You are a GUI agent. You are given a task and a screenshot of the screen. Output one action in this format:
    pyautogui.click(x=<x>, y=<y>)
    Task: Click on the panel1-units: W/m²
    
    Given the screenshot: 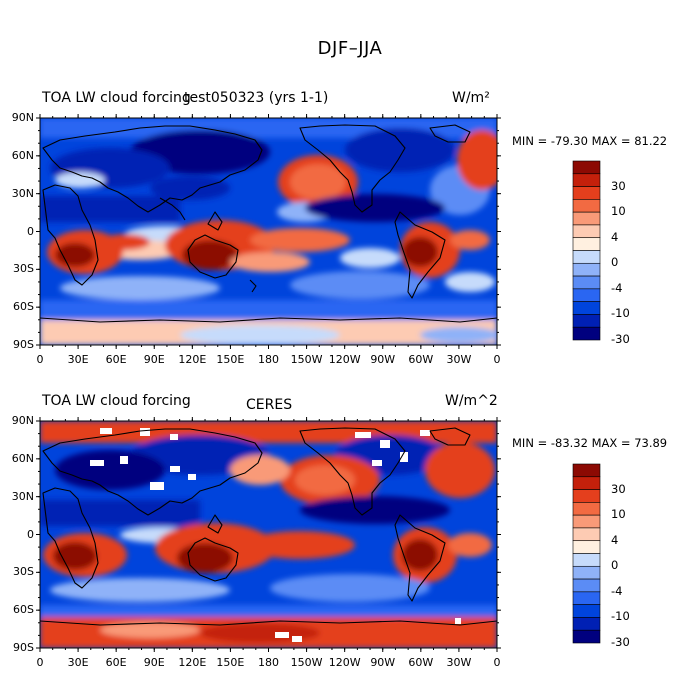 What is the action you would take?
    pyautogui.click(x=471, y=98)
    